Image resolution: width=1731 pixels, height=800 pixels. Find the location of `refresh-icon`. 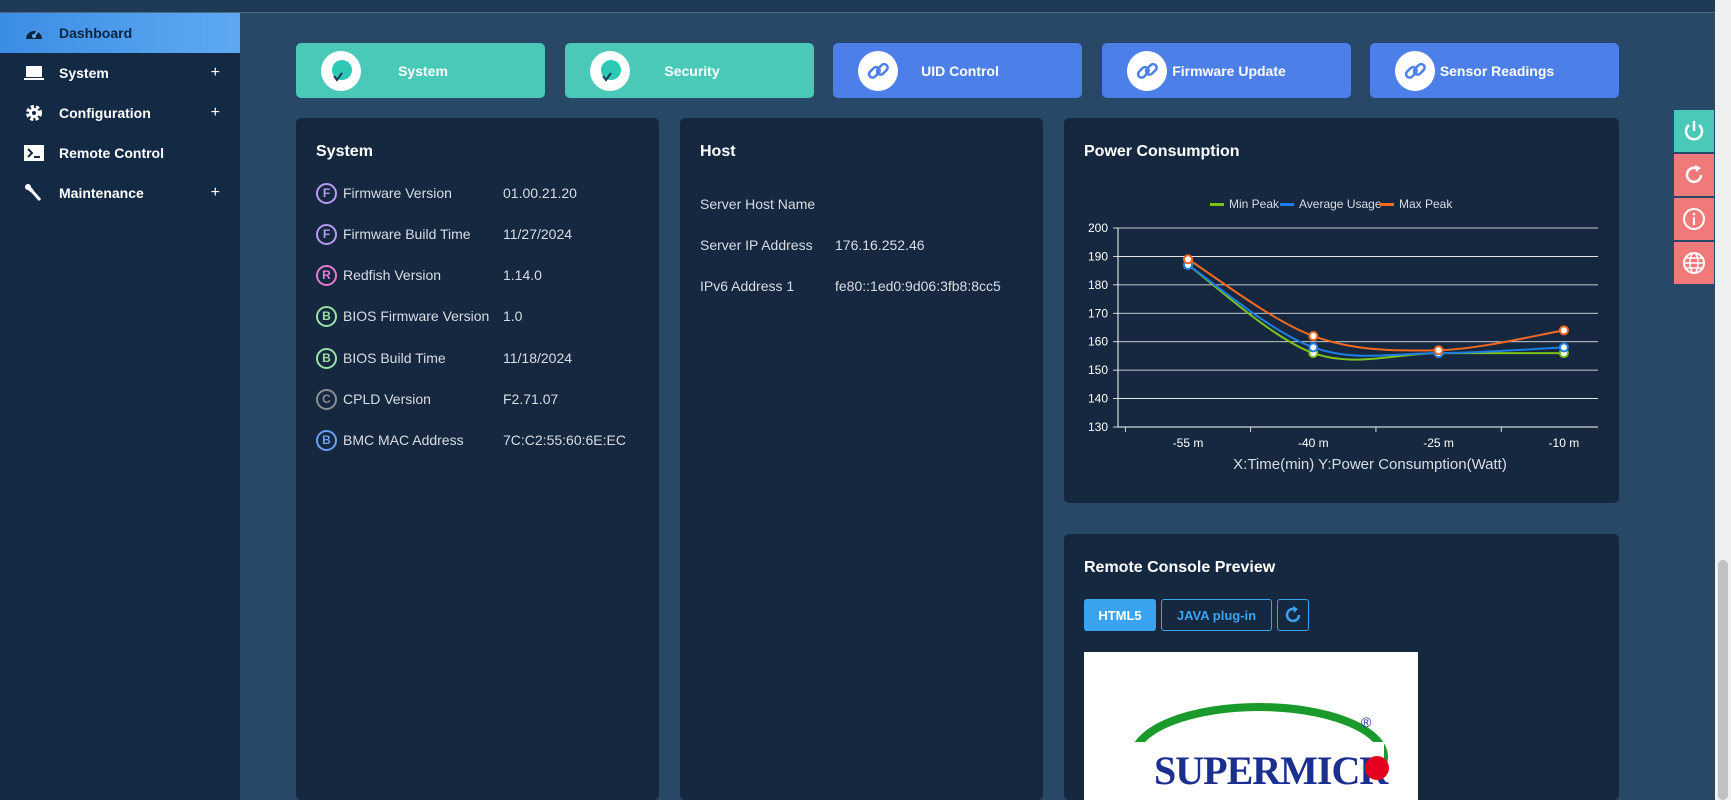

refresh-icon is located at coordinates (1293, 614).